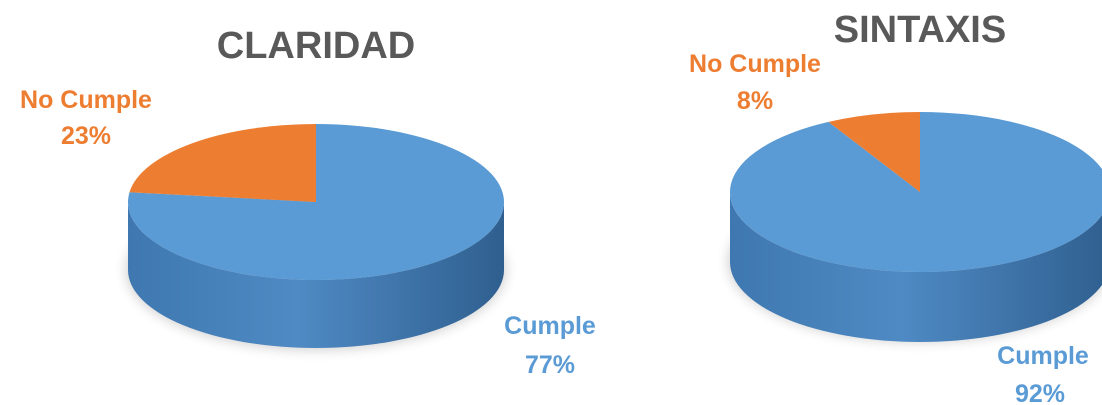 The image size is (1102, 405). I want to click on chart-title-claridad: CLARIDAD, so click(316, 46).